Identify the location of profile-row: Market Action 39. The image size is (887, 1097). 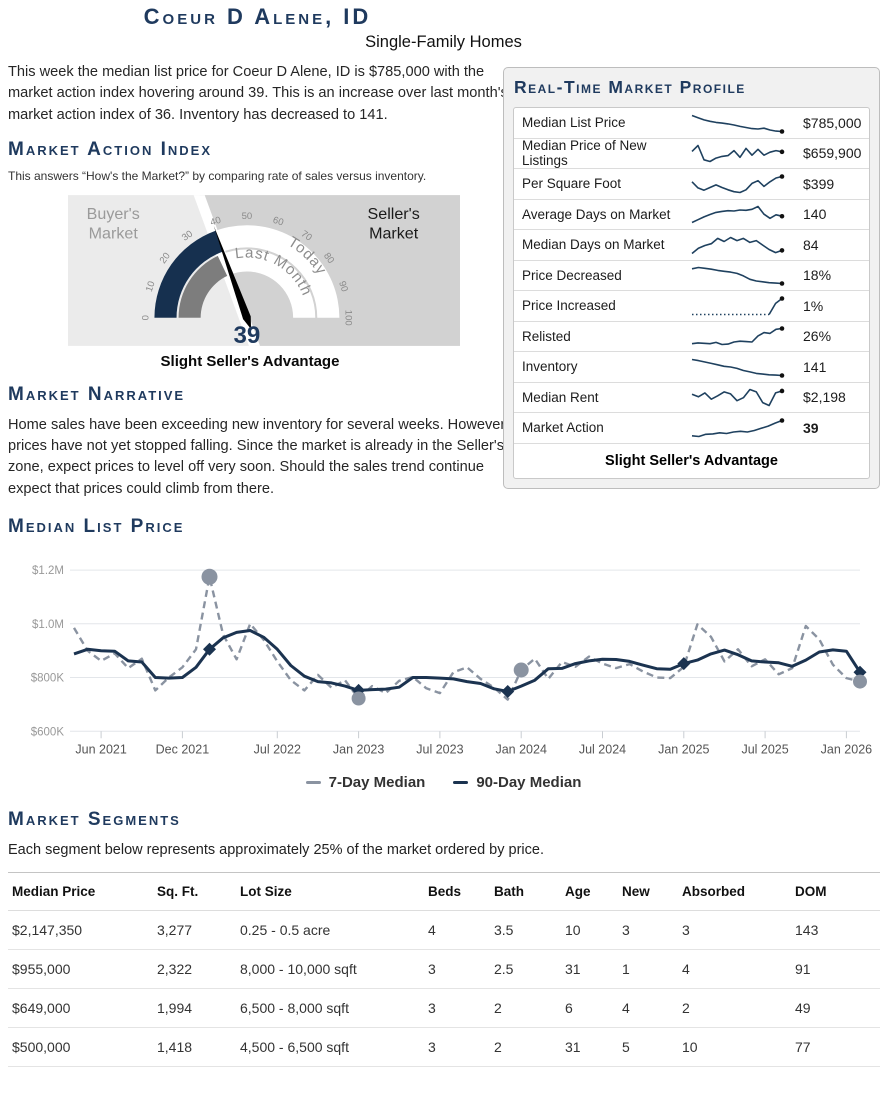
(691, 428).